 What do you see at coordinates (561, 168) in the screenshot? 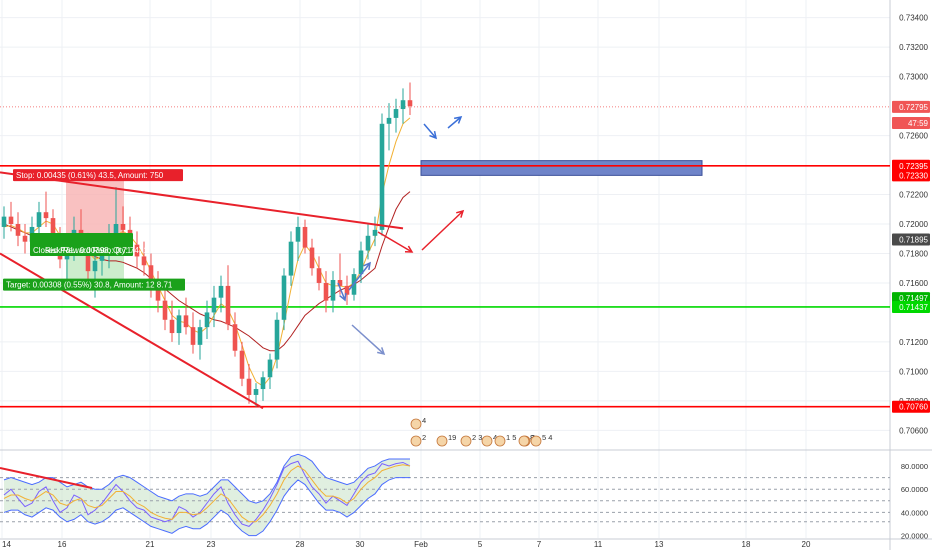
I see `demand-zone` at bounding box center [561, 168].